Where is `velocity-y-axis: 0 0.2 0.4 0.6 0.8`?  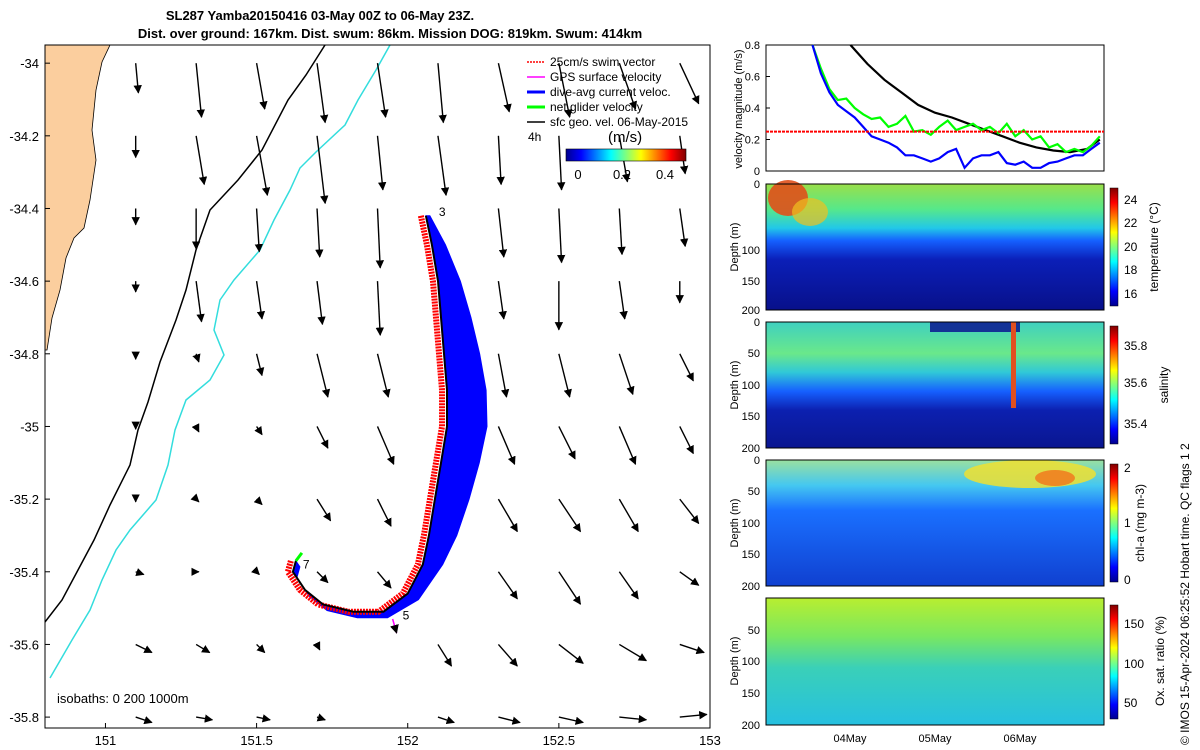
velocity-y-axis: 0 0.2 0.4 0.6 0.8 is located at coordinates (757, 109).